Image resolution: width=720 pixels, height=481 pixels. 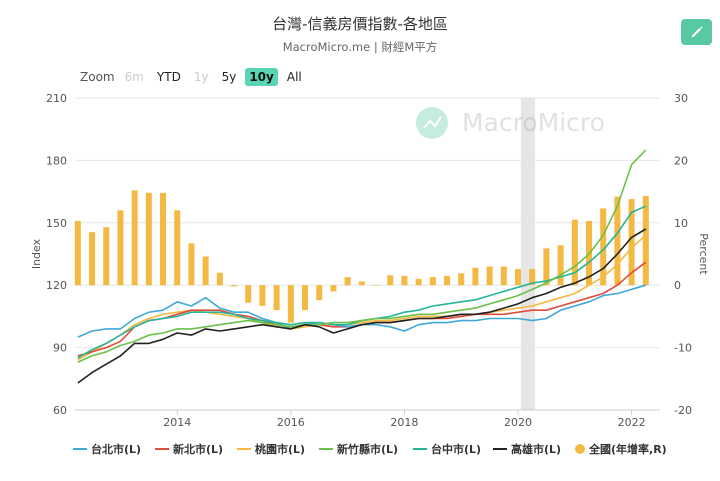 What do you see at coordinates (703, 254) in the screenshot?
I see `y2-axis-label: Percent` at bounding box center [703, 254].